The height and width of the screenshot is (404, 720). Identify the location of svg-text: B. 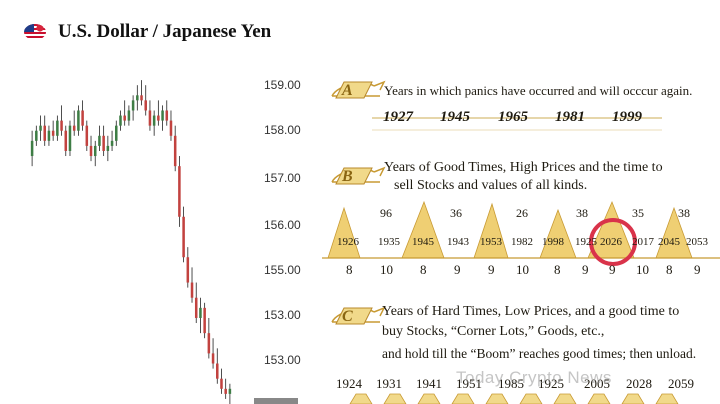
(347, 176).